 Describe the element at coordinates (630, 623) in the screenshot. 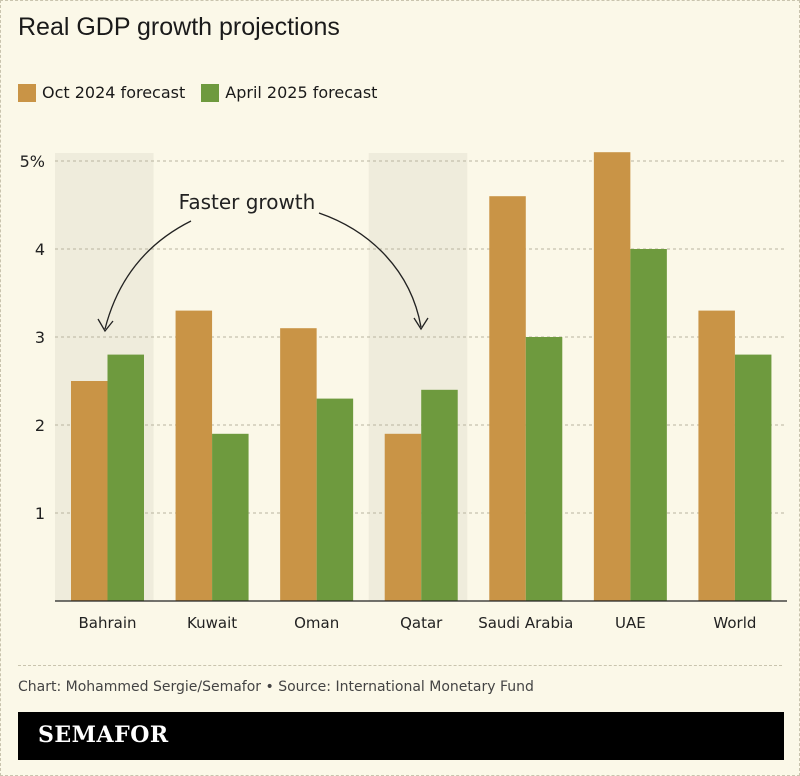

I see `x-tick-label: UAE` at that location.